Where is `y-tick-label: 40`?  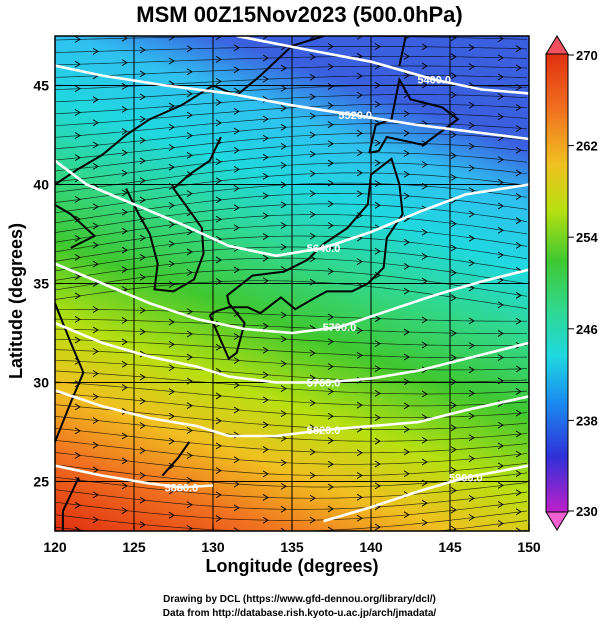
y-tick-label: 40 is located at coordinates (41, 185).